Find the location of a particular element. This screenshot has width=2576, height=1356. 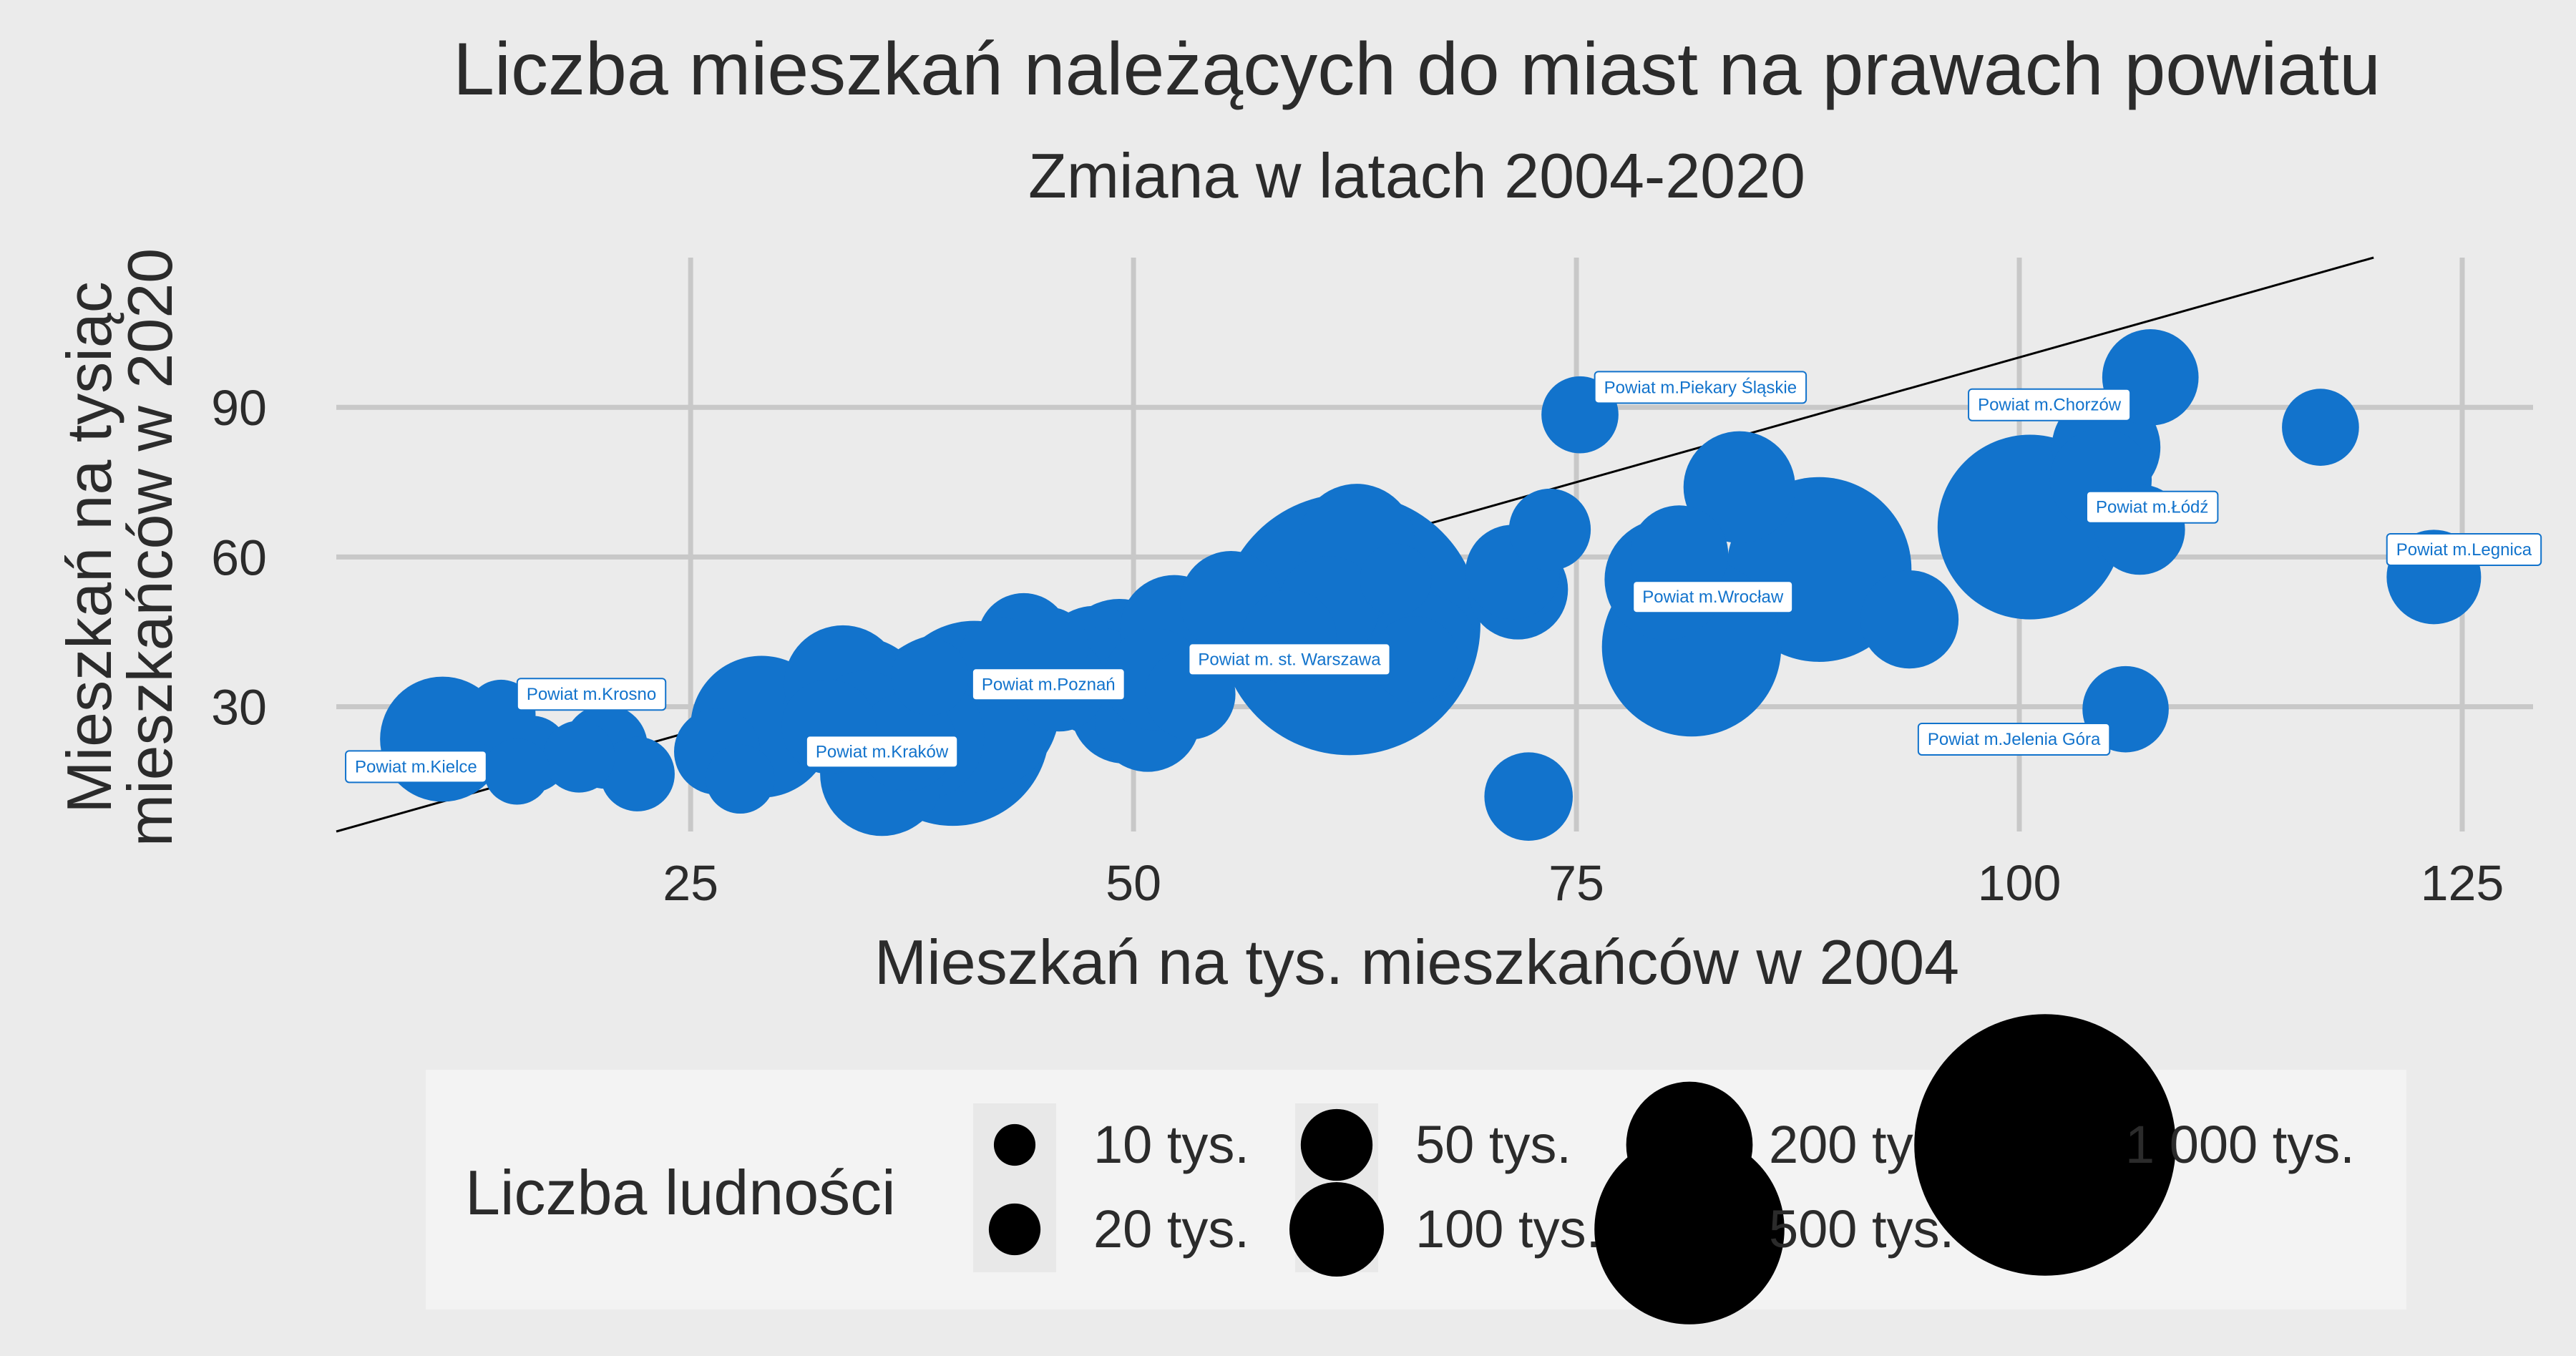

x-tick-label: 125 is located at coordinates (2462, 883).